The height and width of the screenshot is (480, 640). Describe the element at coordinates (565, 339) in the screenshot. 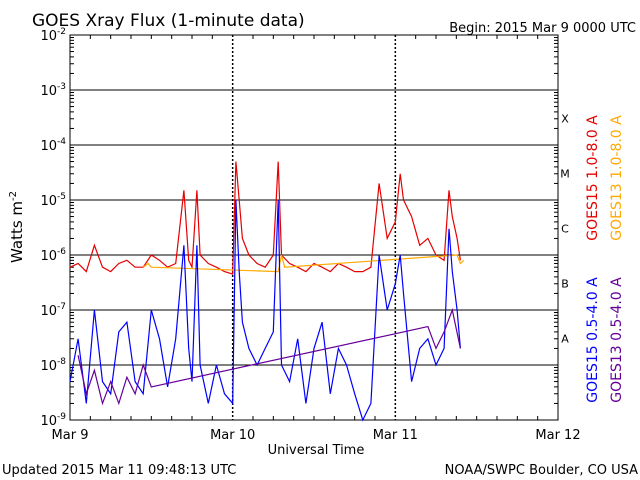

I see `flare-class-a: A` at that location.